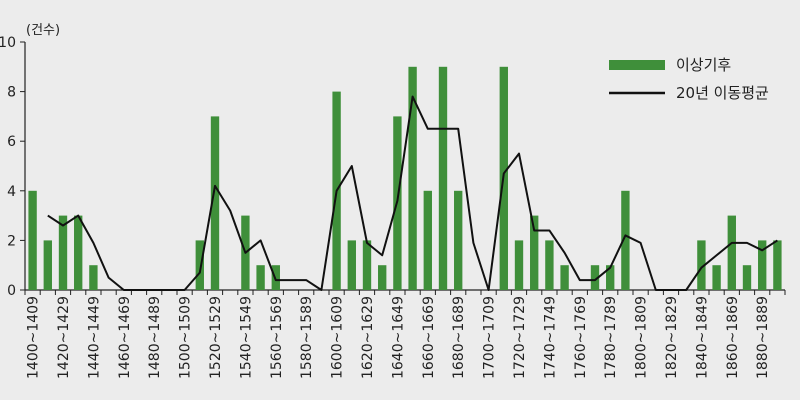 The image size is (800, 400). What do you see at coordinates (520, 337) in the screenshot?
I see `x-tick-label: 1720~1729` at bounding box center [520, 337].